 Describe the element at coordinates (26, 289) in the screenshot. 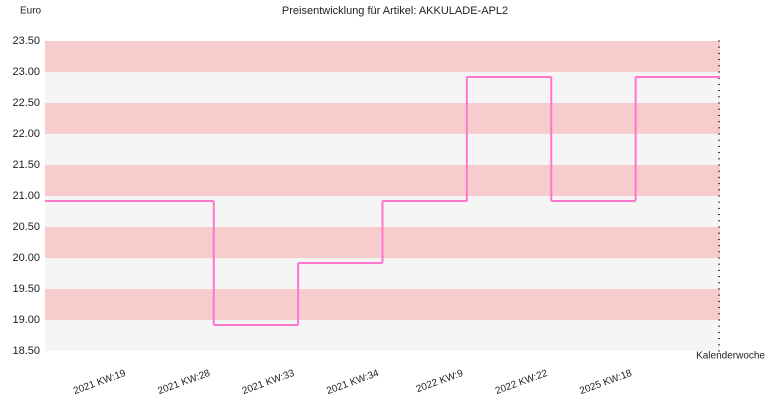

I see `y-tick-label: 19.50` at that location.